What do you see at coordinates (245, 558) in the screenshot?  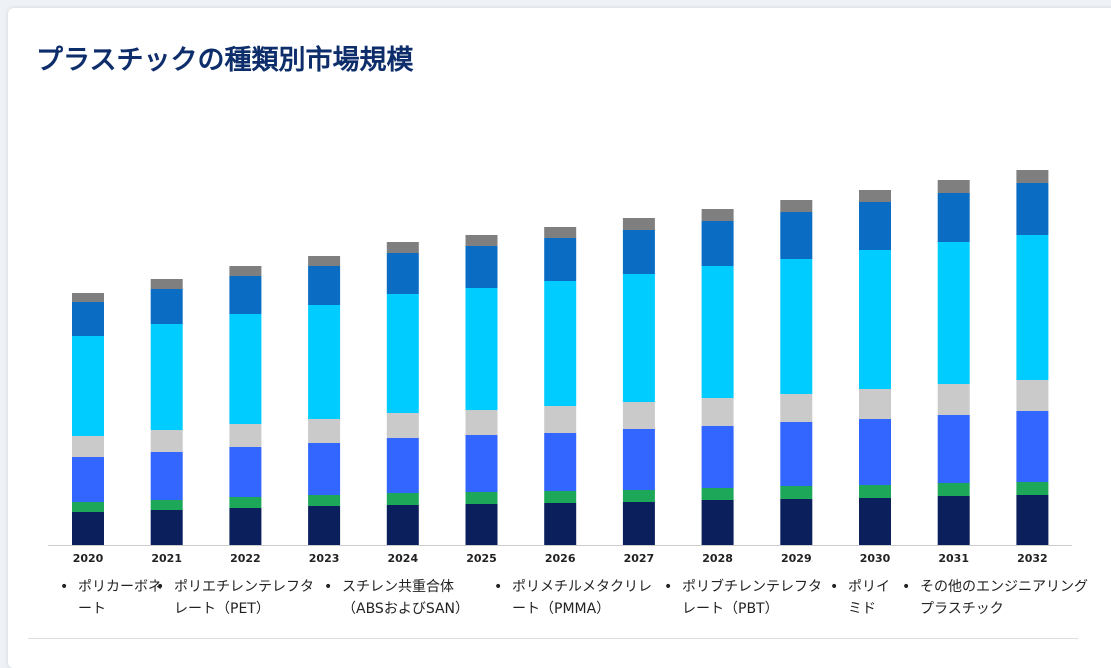 I see `x-tick-label: 2022` at bounding box center [245, 558].